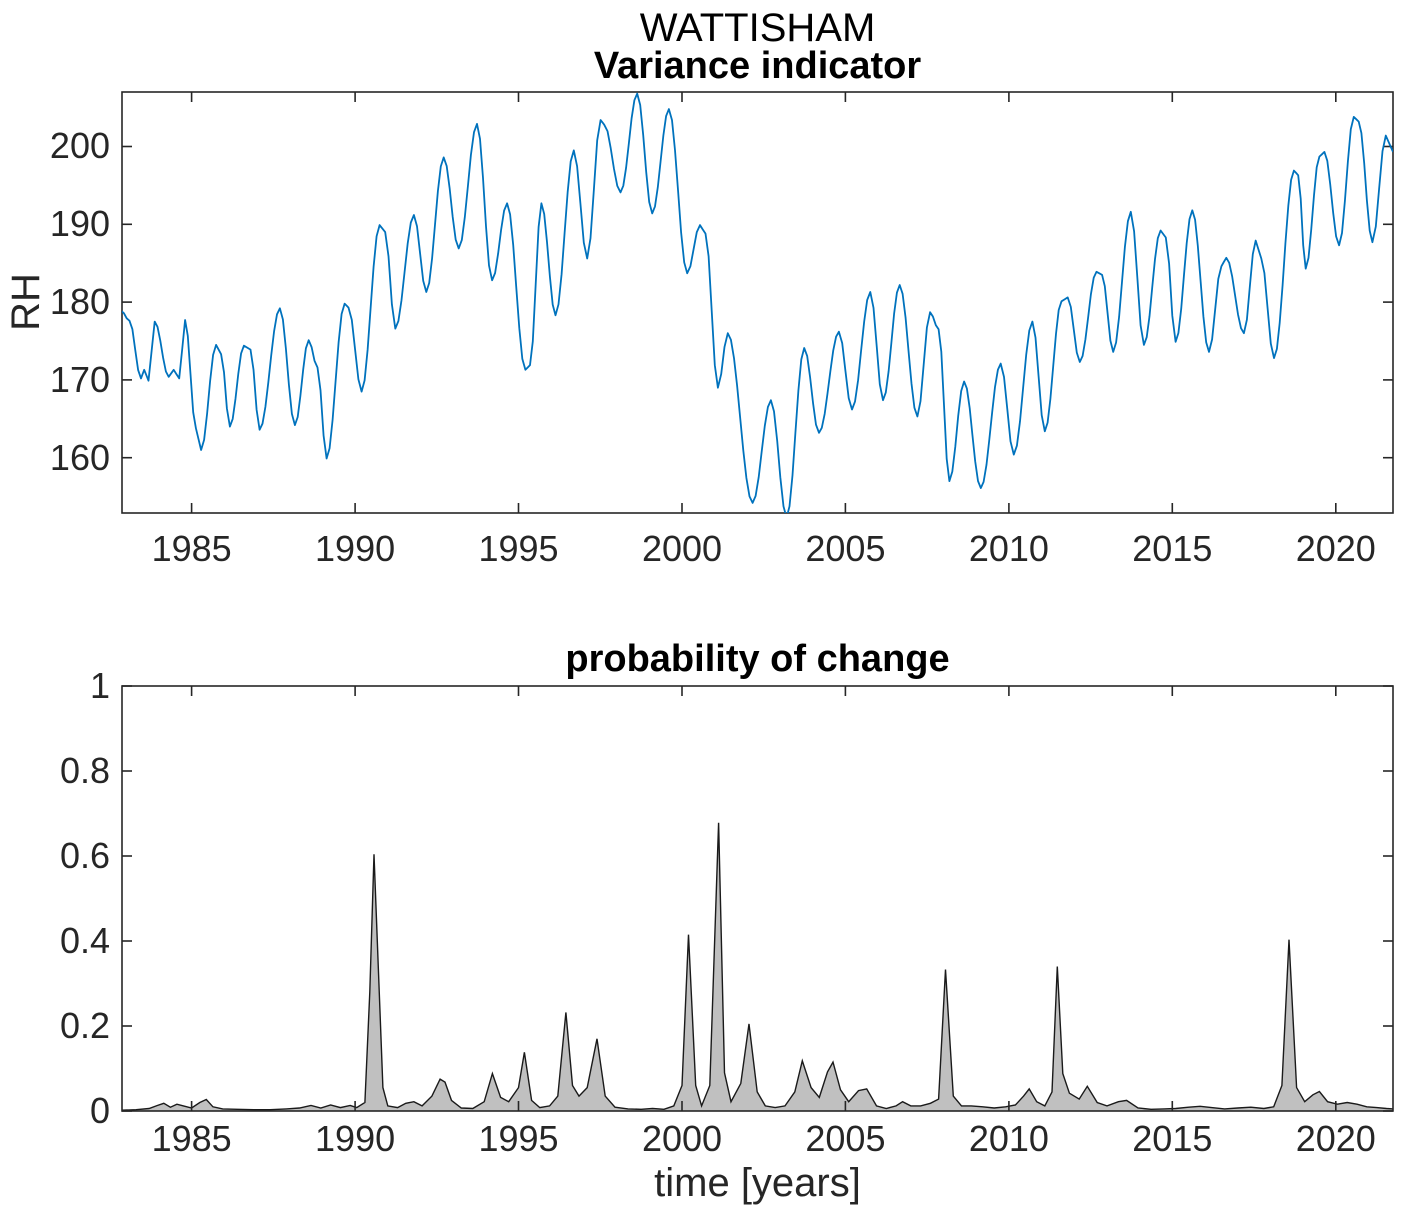 The width and height of the screenshot is (1410, 1224). What do you see at coordinates (757, 66) in the screenshot?
I see `top-chart-title: Variance indicator` at bounding box center [757, 66].